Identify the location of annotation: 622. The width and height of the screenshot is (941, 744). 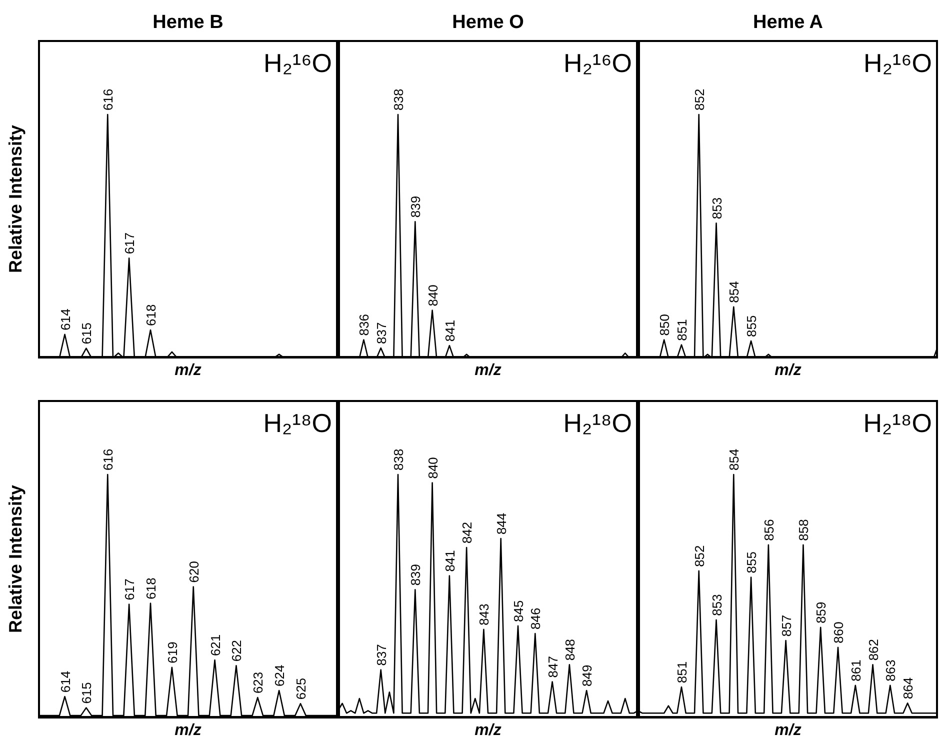
(236, 651).